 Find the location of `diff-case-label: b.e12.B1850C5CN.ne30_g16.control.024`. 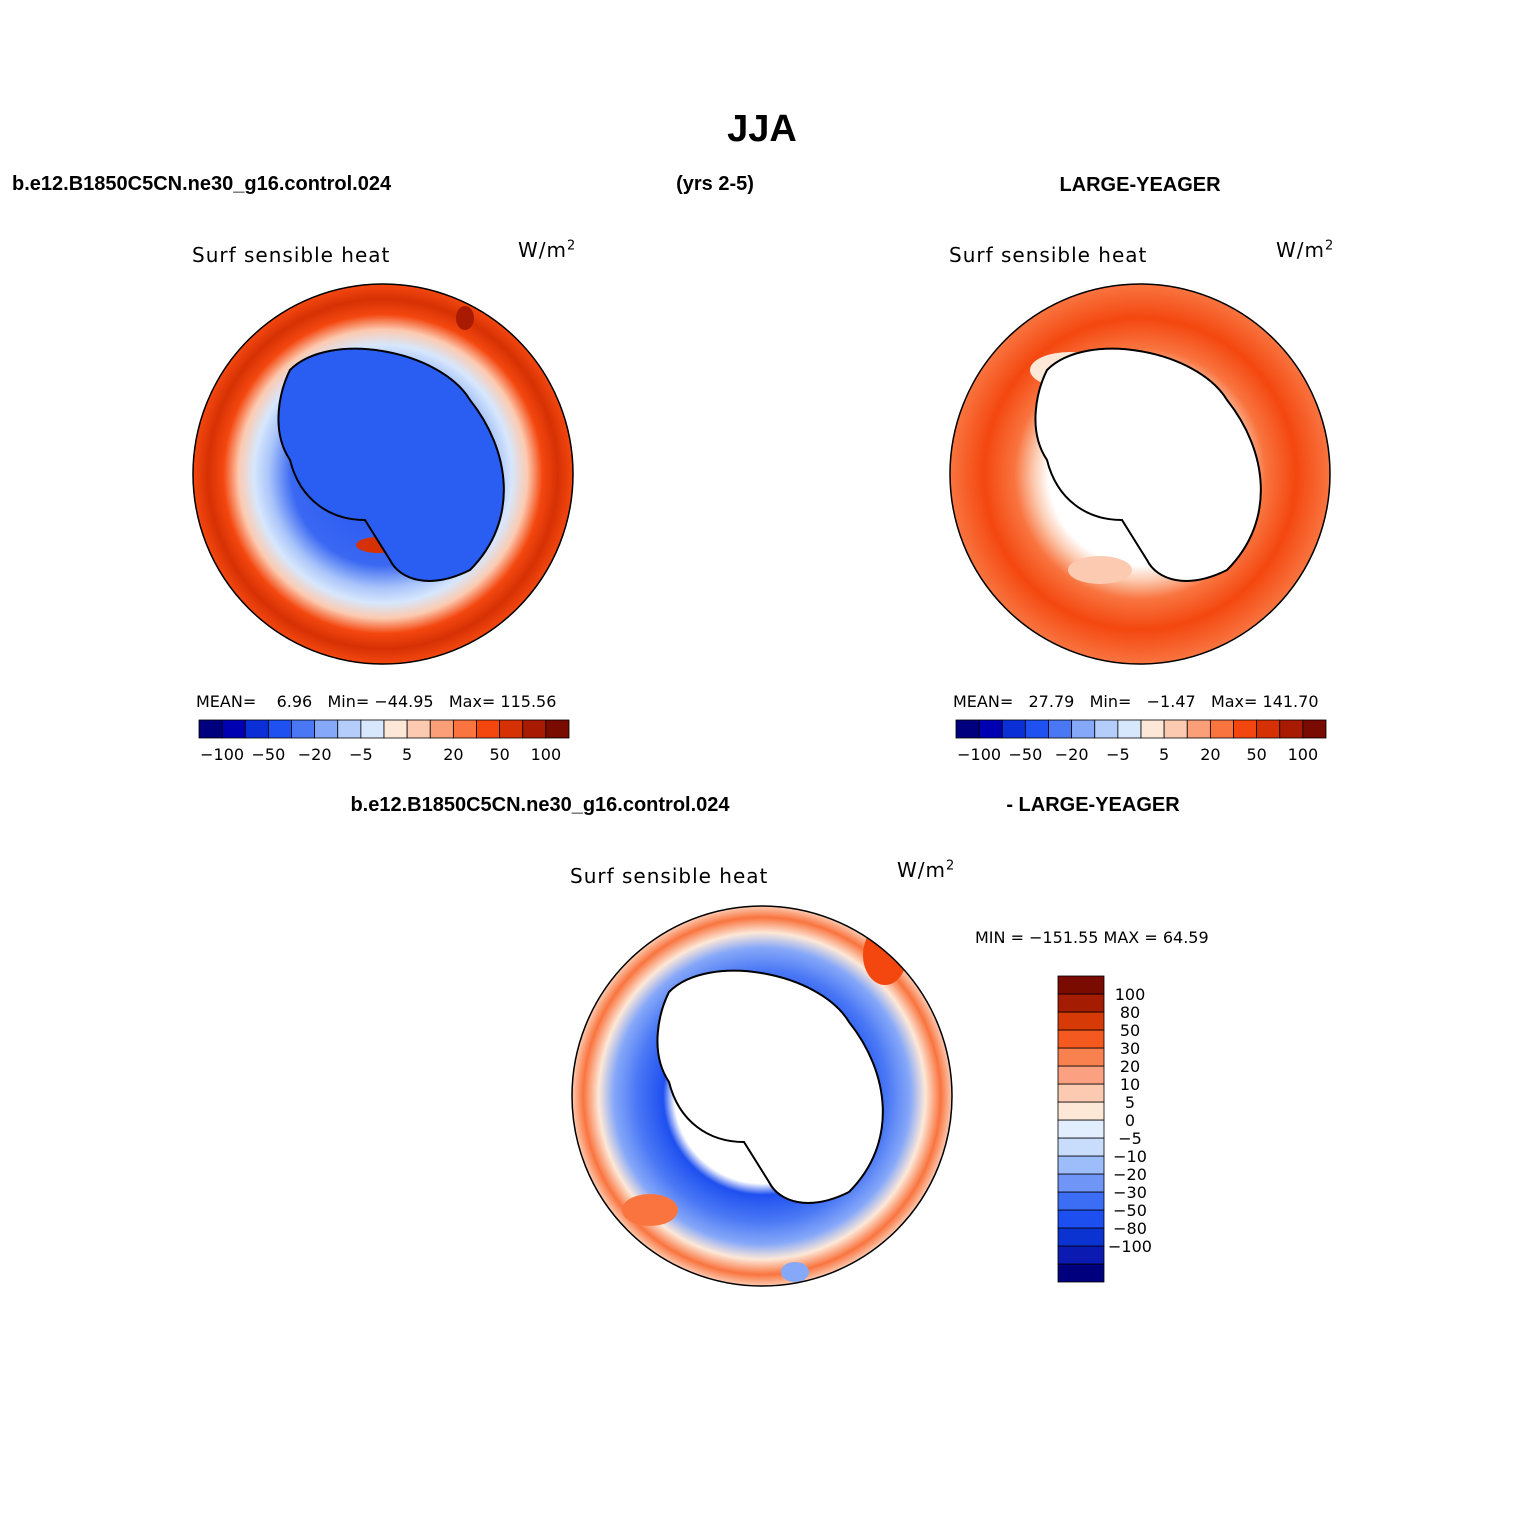

diff-case-label: b.e12.B1850C5CN.ne30_g16.control.024 is located at coordinates (540, 805).